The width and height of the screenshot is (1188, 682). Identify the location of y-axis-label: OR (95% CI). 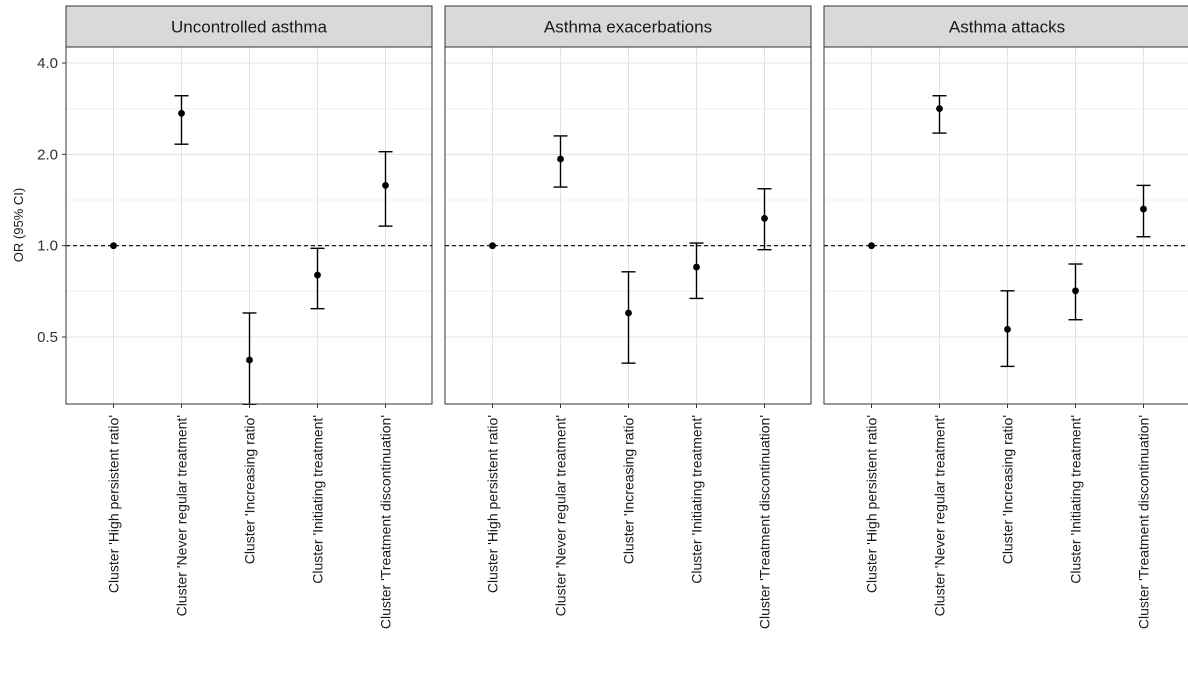
(18, 225).